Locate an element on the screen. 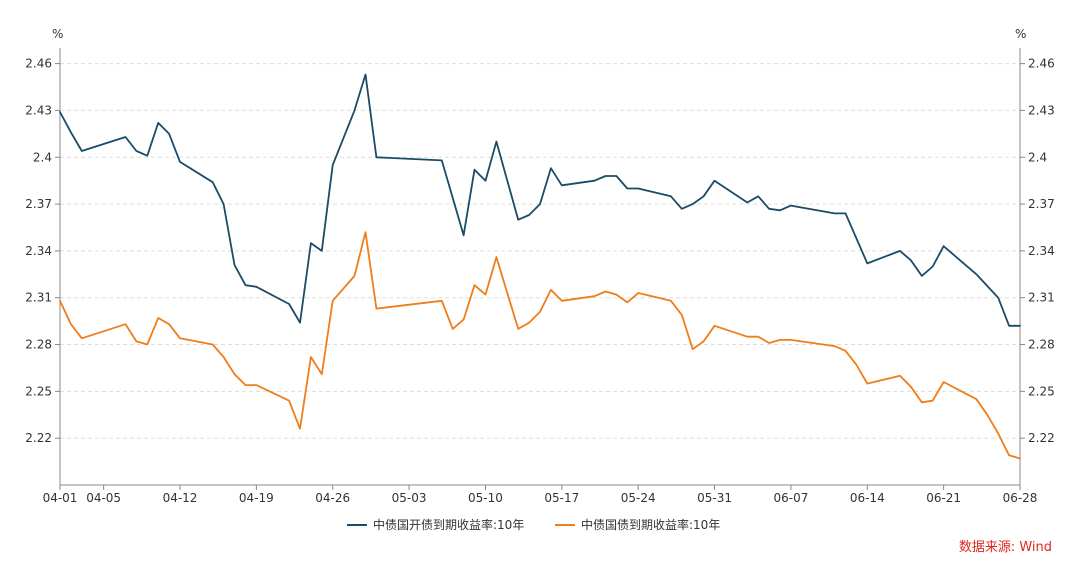 Image resolution: width=1080 pixels, height=563 pixels. x-tick-label: 06-14 is located at coordinates (867, 498).